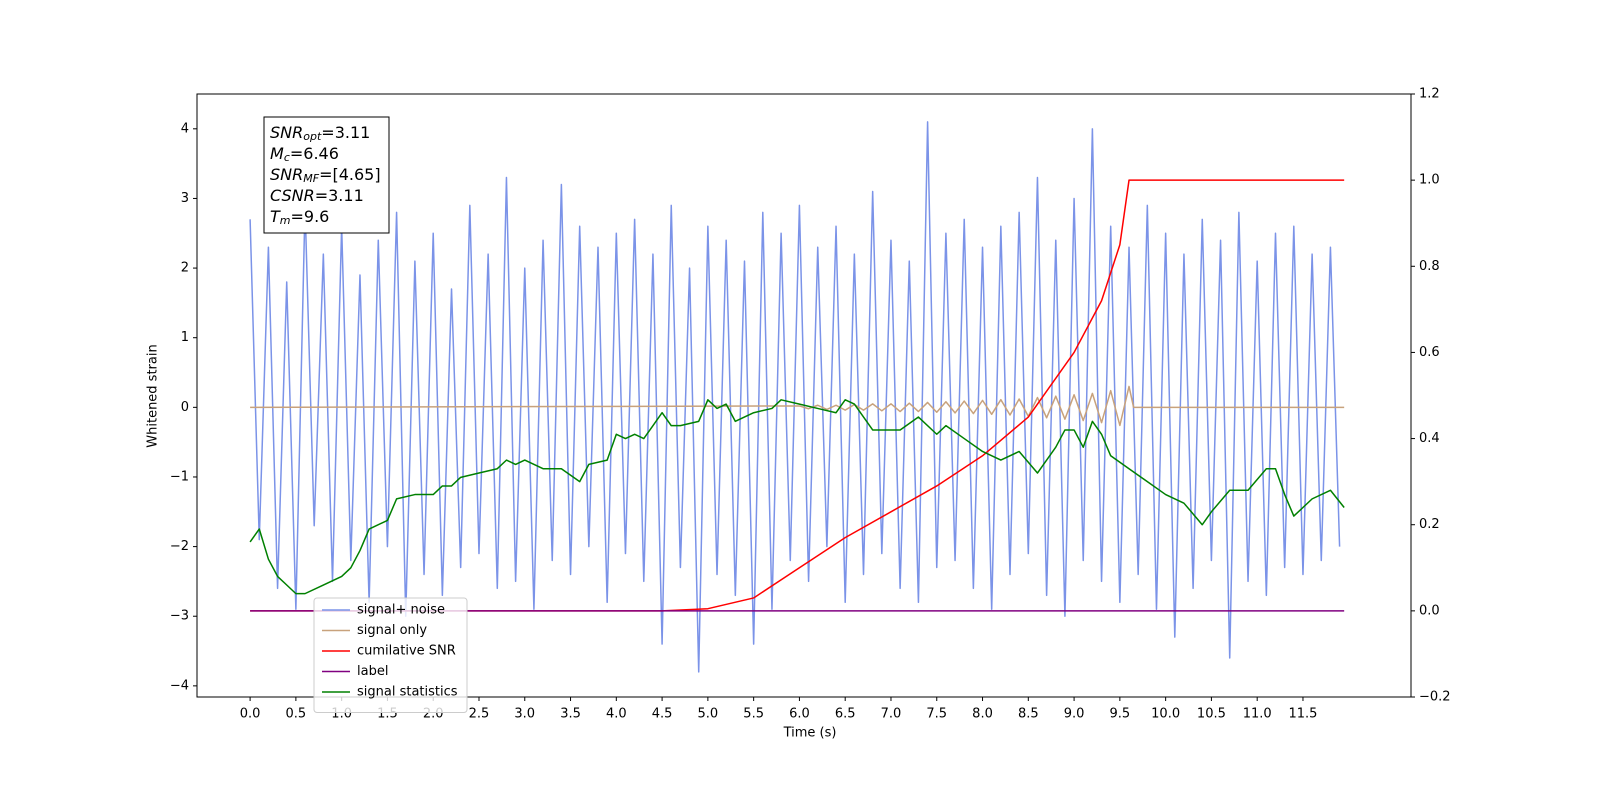  Describe the element at coordinates (1435, 697) in the screenshot. I see `y2-tick-label: −0.2` at that location.